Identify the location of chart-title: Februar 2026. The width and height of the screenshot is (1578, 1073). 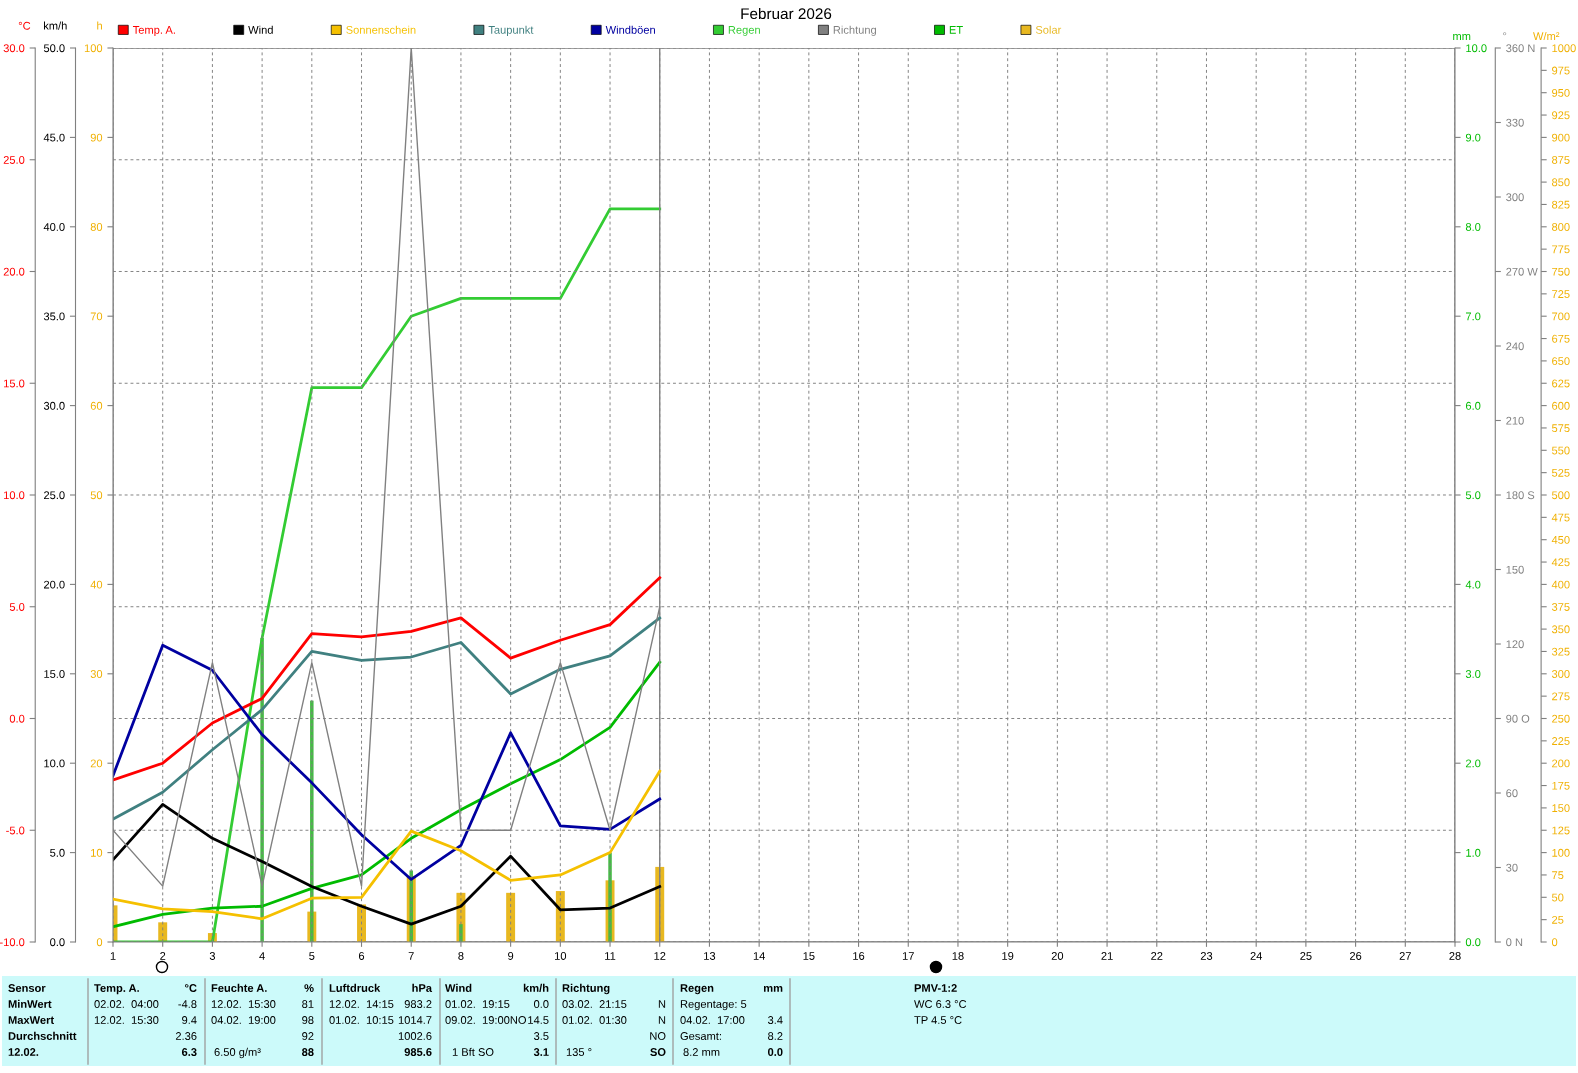
(786, 13).